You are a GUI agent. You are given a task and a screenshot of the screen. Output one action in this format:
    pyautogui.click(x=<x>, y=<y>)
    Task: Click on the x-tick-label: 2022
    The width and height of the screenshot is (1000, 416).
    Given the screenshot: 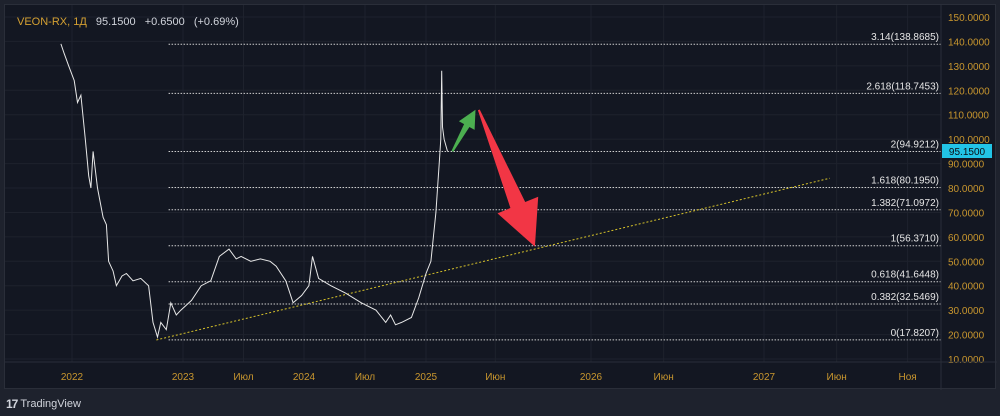 What is the action you would take?
    pyautogui.click(x=72, y=377)
    